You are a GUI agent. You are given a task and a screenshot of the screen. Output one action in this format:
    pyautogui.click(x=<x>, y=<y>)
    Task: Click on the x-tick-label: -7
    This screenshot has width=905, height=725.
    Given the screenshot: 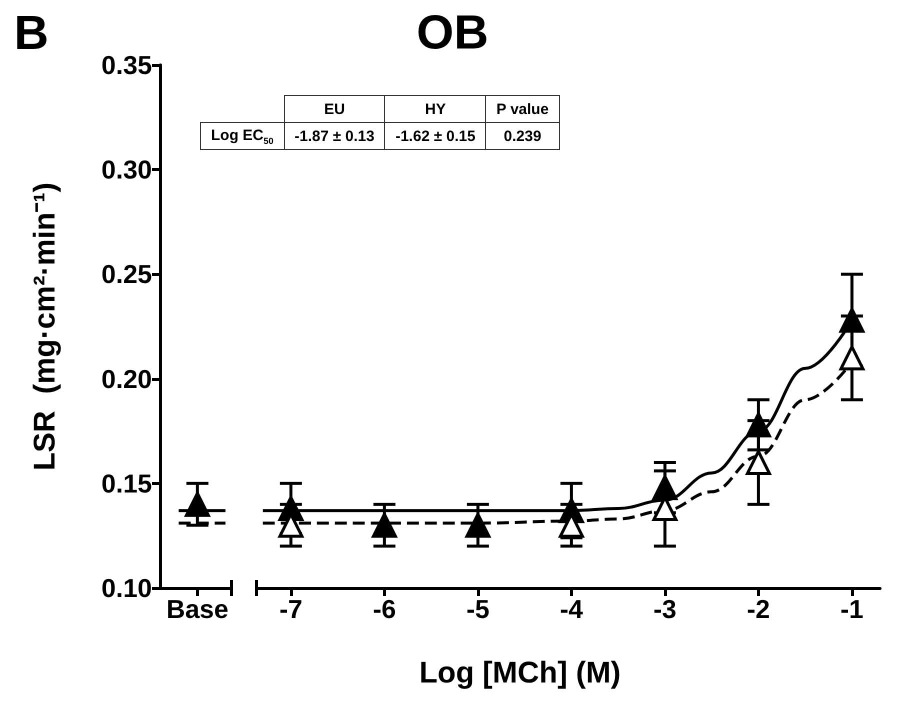 What is the action you would take?
    pyautogui.click(x=290, y=609)
    